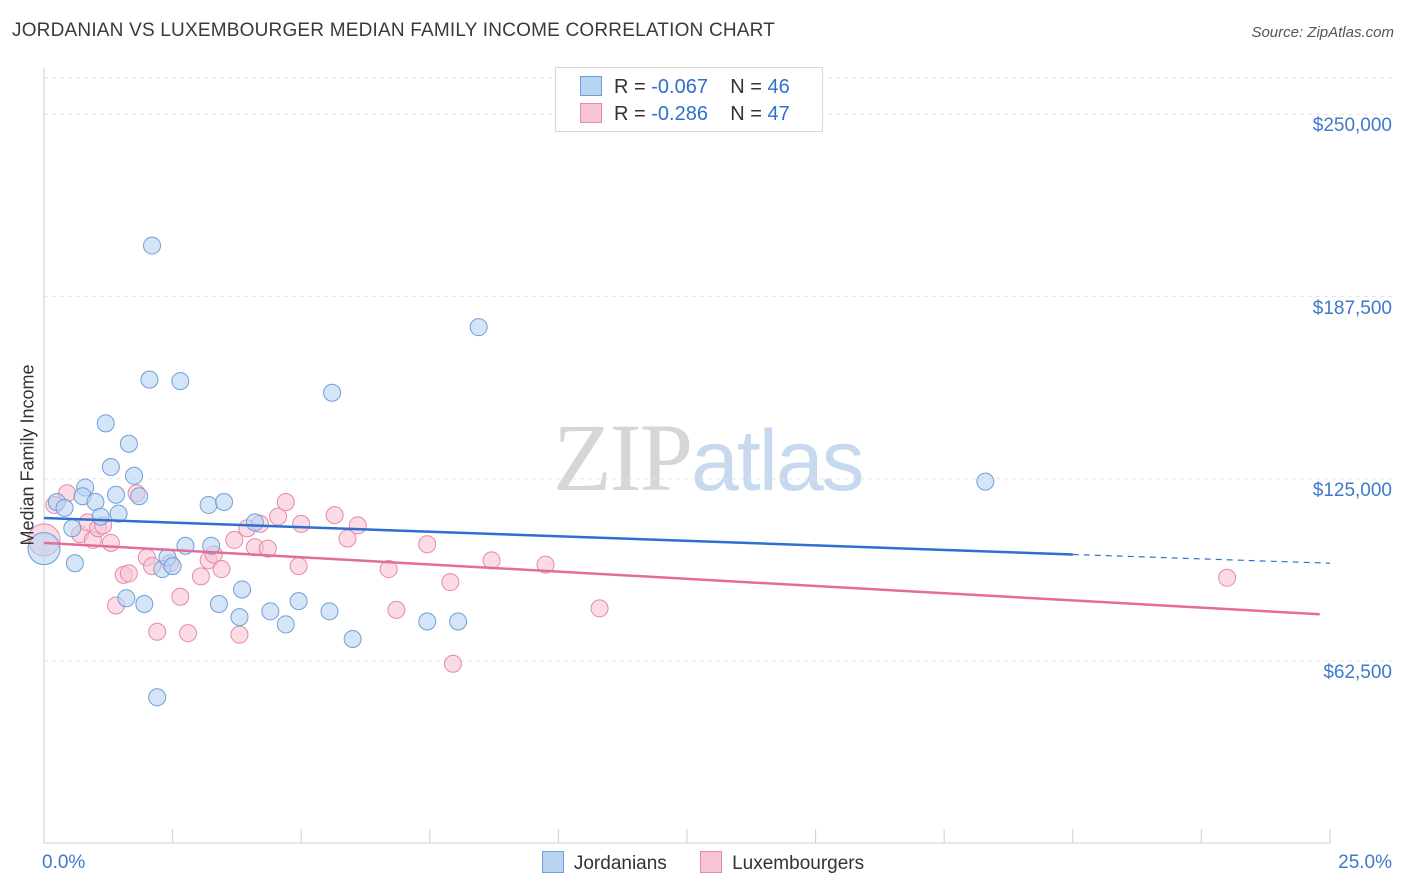 This screenshot has height=892, width=1406. I want to click on luxembourgers-trend-line, so click(681, 578).